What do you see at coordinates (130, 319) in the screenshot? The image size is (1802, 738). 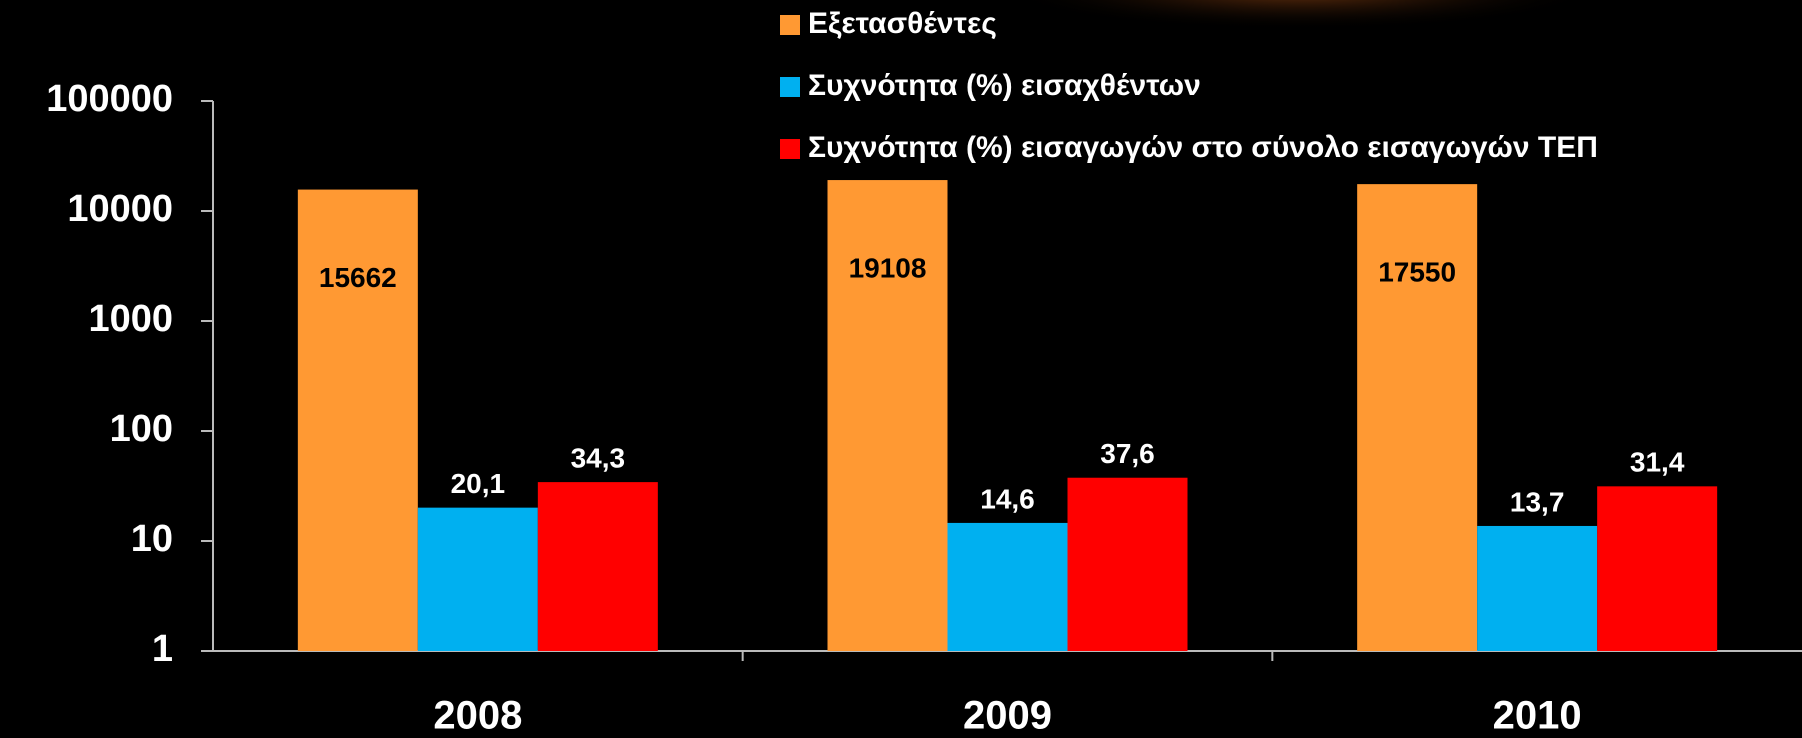 I see `y-tick-label: 1000` at bounding box center [130, 319].